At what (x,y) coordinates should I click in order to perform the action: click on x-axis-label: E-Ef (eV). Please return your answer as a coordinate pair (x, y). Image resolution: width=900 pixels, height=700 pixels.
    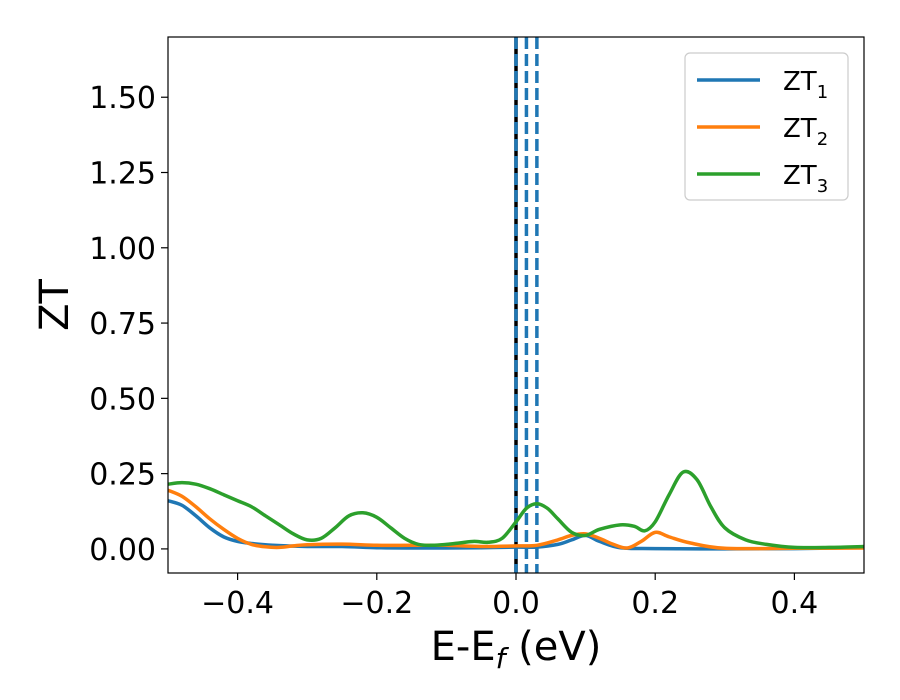
    Looking at the image, I should click on (516, 649).